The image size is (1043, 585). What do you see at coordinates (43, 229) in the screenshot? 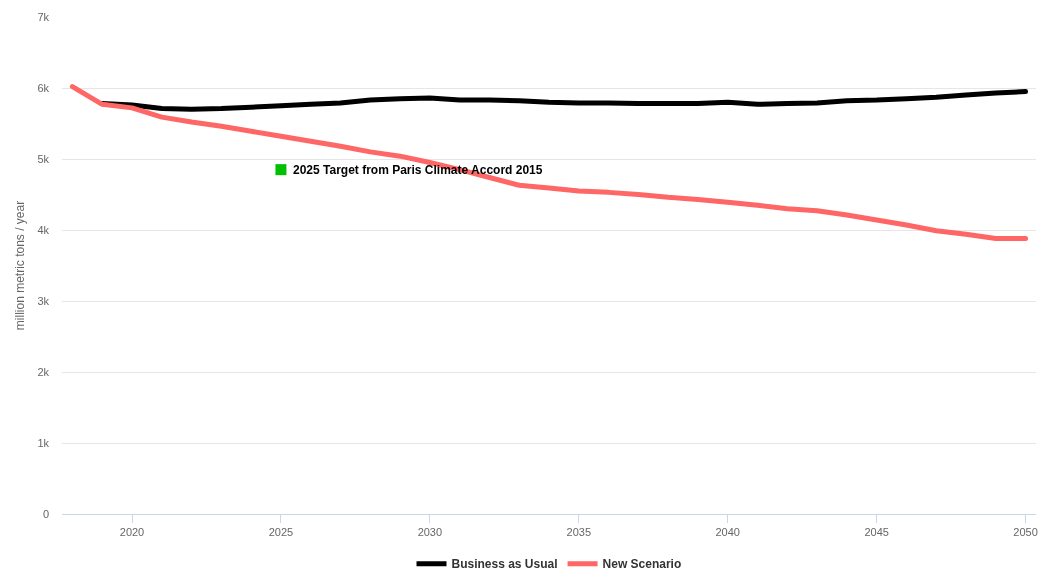
I see `y-tick-label: 4k` at bounding box center [43, 229].